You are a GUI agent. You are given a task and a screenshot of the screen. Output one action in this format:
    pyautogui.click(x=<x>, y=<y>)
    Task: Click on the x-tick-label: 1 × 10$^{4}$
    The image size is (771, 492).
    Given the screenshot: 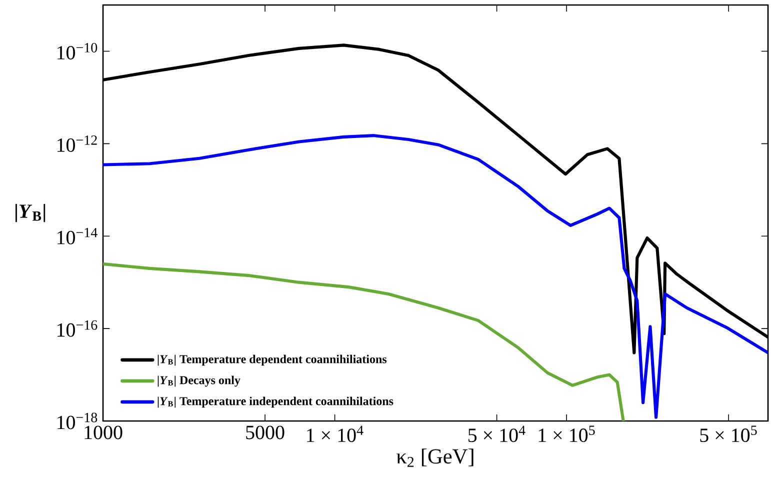 What is the action you would take?
    pyautogui.click(x=335, y=434)
    